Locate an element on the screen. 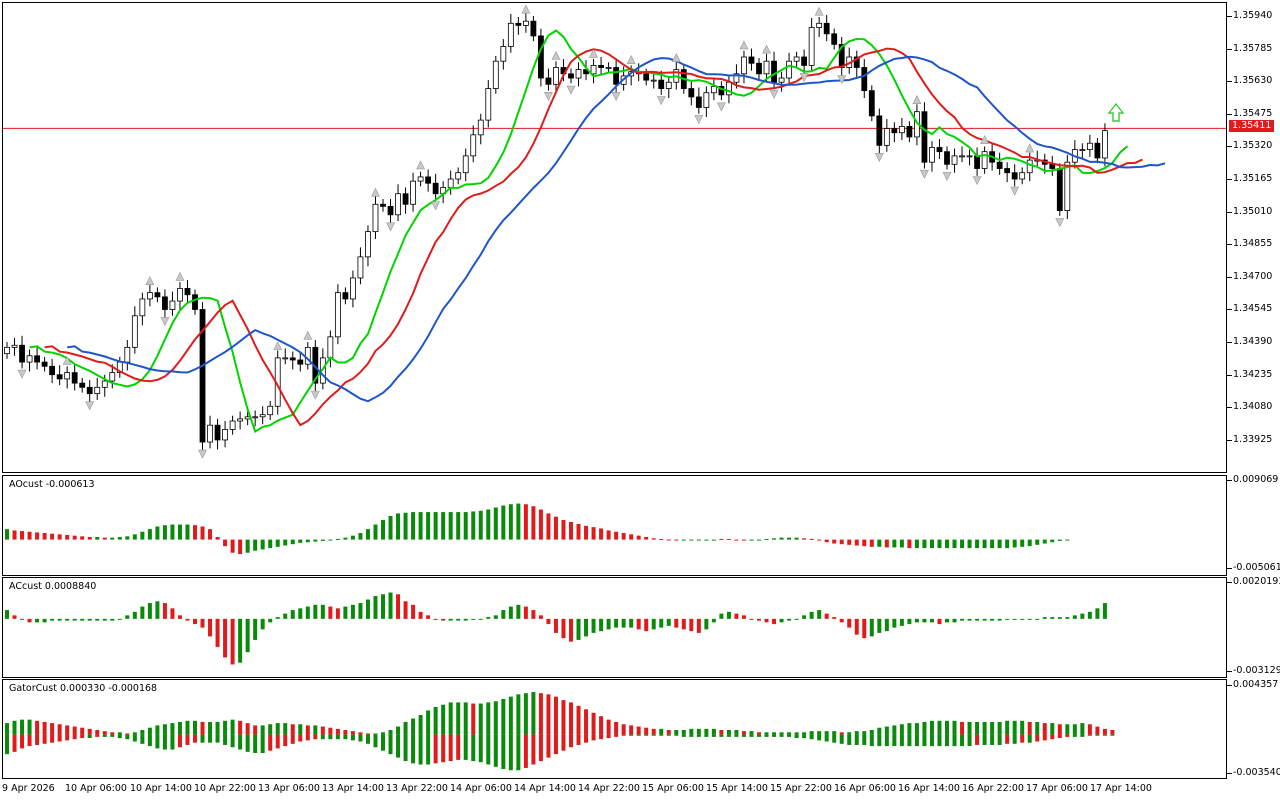 The image size is (1280, 800). fractal-up-marker is located at coordinates (631, 60).